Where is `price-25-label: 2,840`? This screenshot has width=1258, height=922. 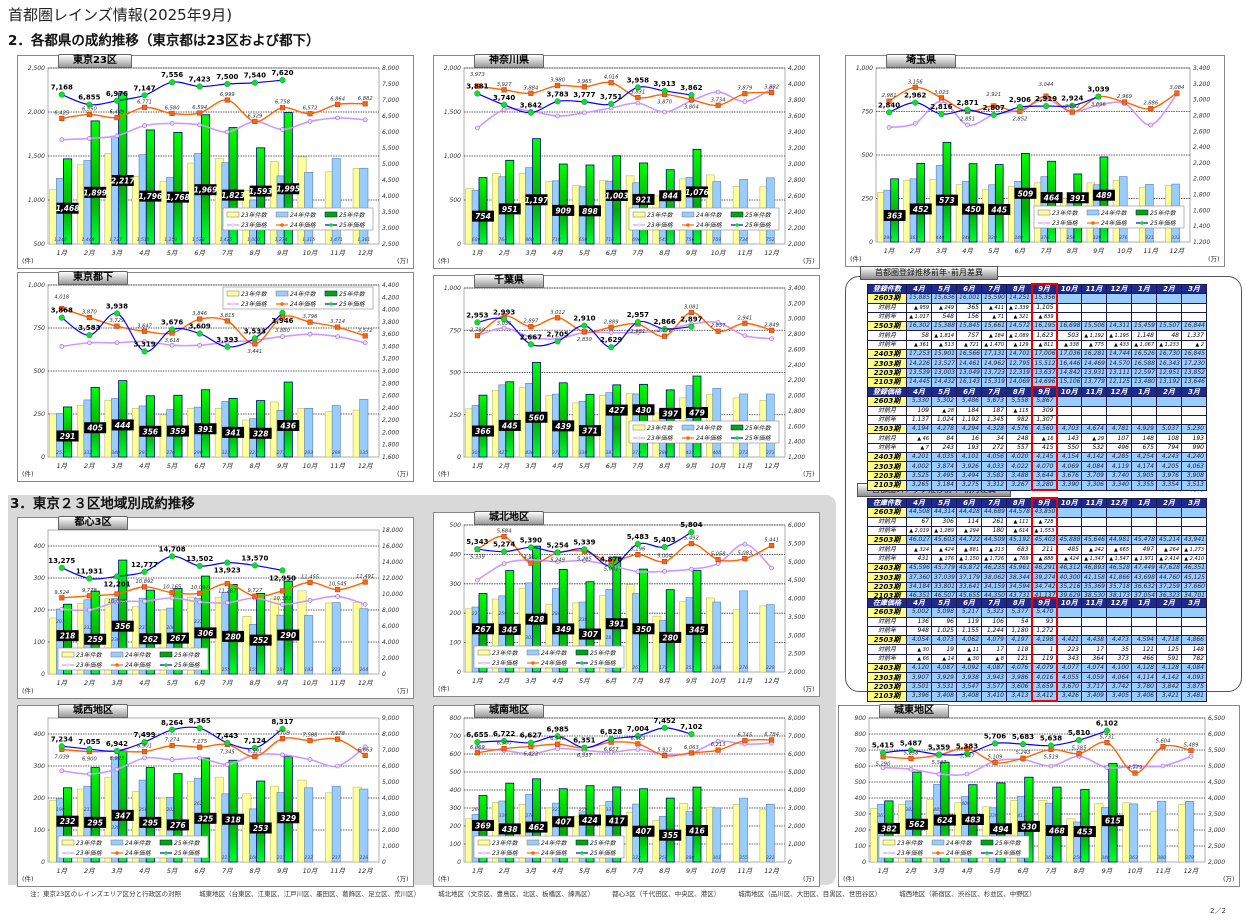 price-25-label: 2,840 is located at coordinates (889, 105).